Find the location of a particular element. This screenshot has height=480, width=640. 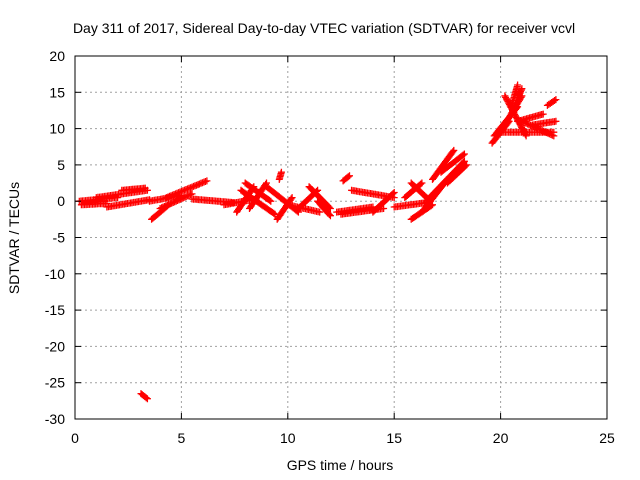

x-tick-label: 0 is located at coordinates (75, 438).